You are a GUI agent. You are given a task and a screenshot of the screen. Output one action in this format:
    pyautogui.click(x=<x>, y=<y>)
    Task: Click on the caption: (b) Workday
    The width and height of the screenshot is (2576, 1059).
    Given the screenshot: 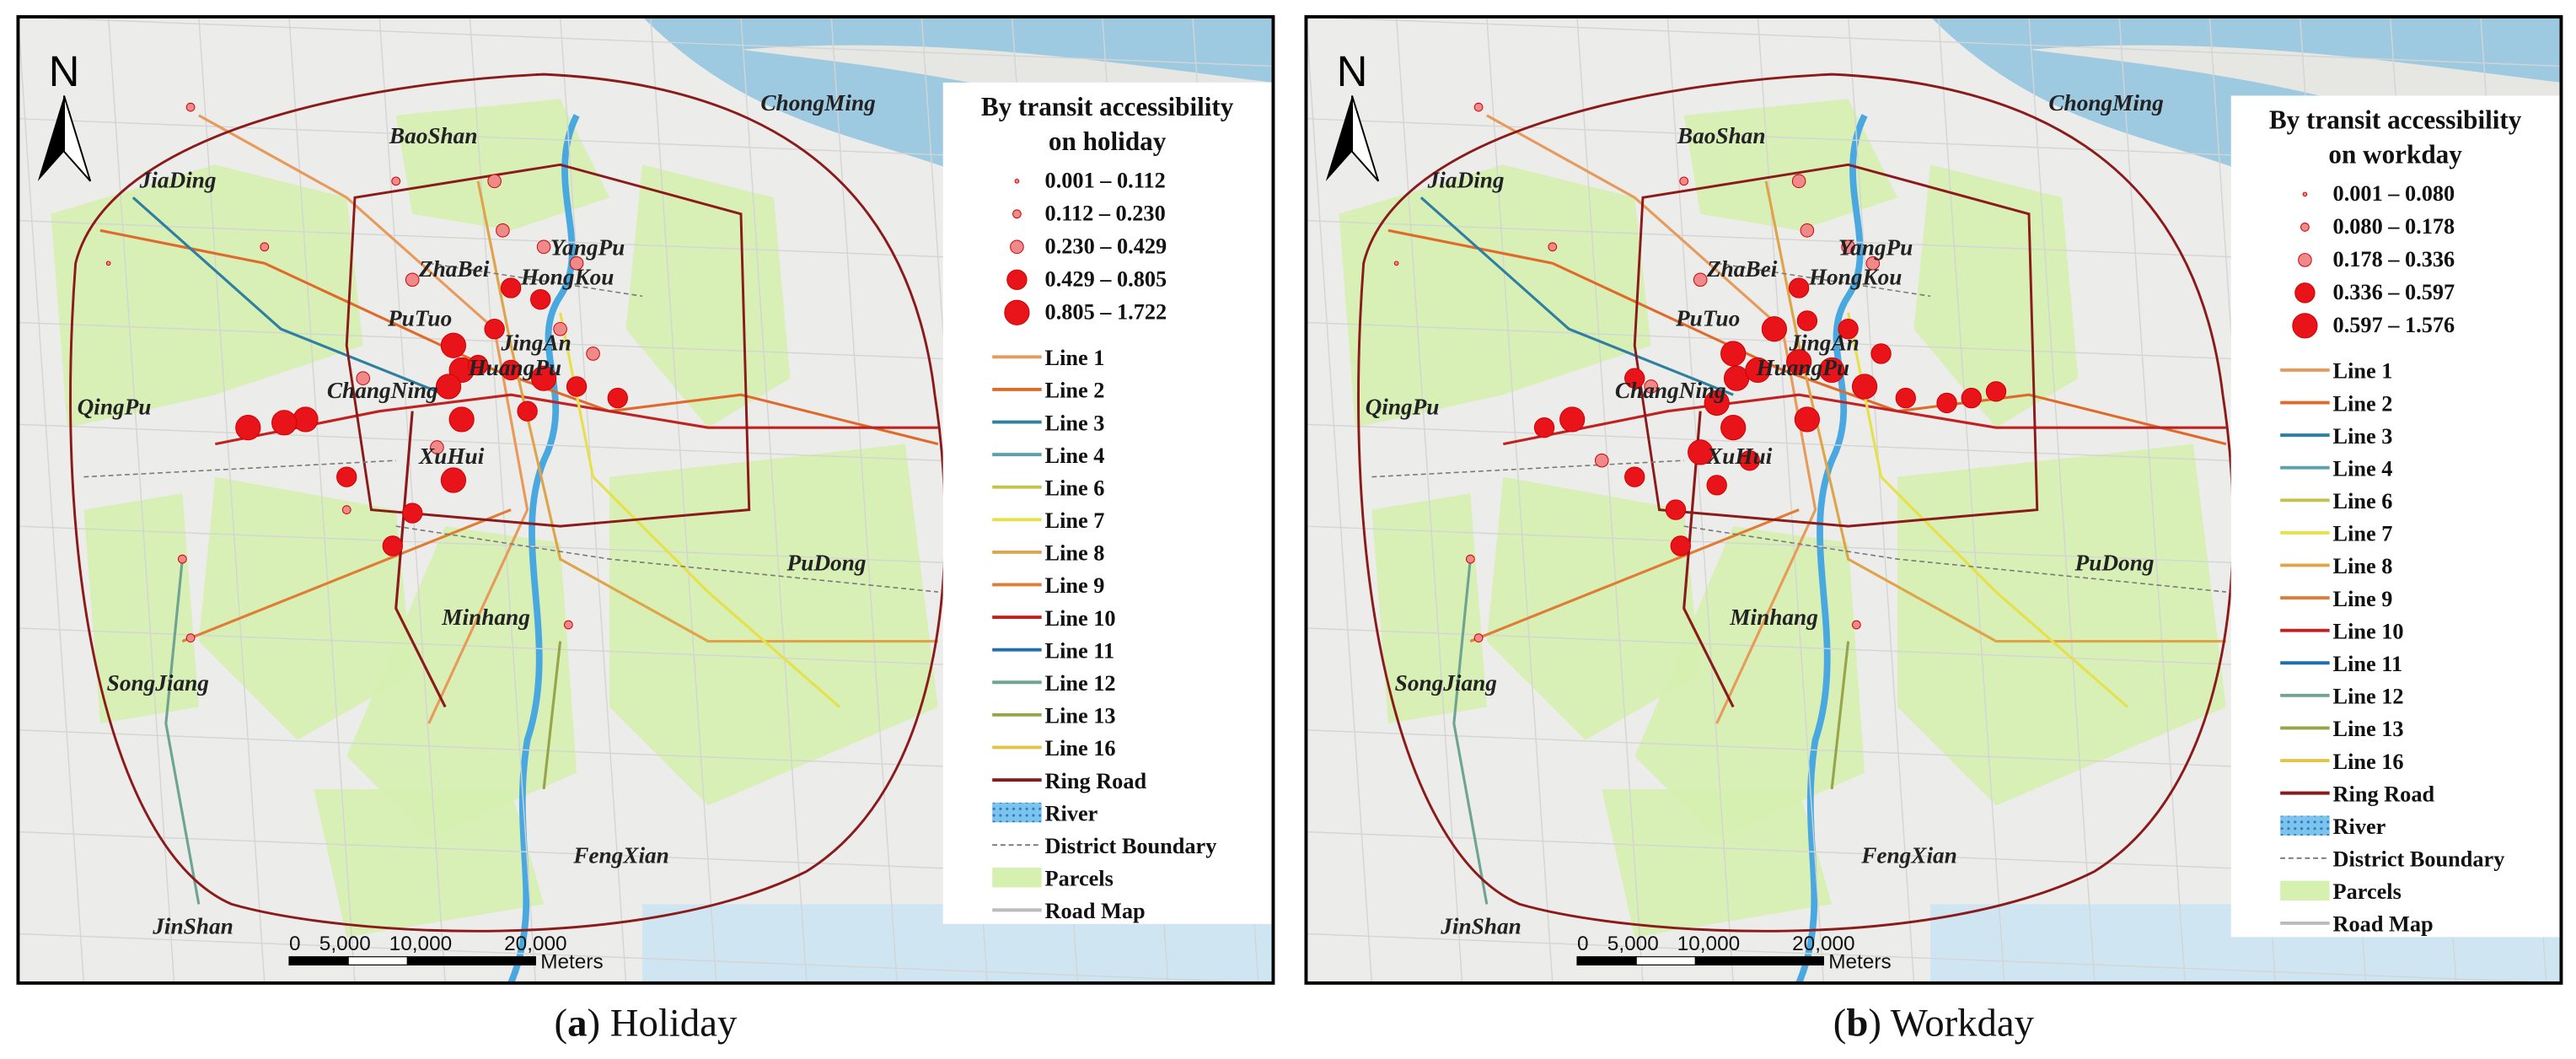 What is the action you would take?
    pyautogui.click(x=1934, y=1023)
    